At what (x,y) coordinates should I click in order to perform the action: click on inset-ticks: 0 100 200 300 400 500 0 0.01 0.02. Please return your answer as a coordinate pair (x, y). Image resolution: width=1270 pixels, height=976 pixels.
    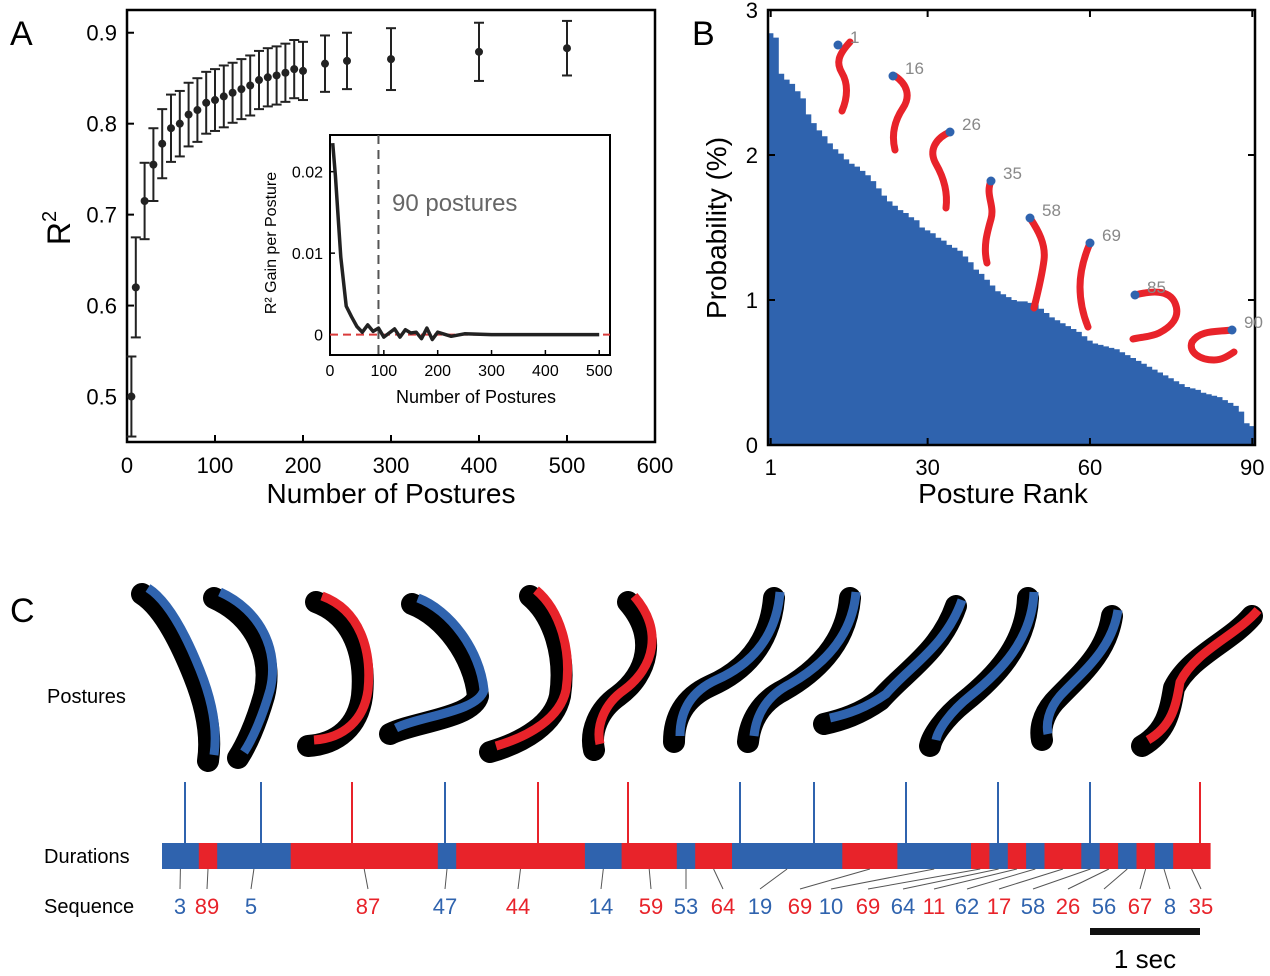
    Looking at the image, I should click on (452, 272).